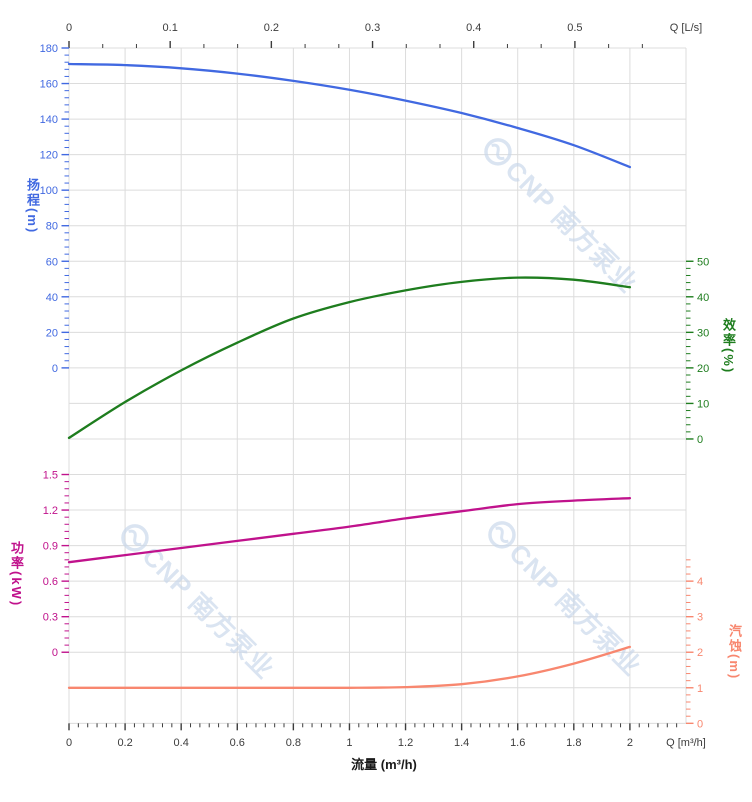 The width and height of the screenshot is (752, 802). Describe the element at coordinates (49, 49) in the screenshot. I see `tick-label: 180` at that location.